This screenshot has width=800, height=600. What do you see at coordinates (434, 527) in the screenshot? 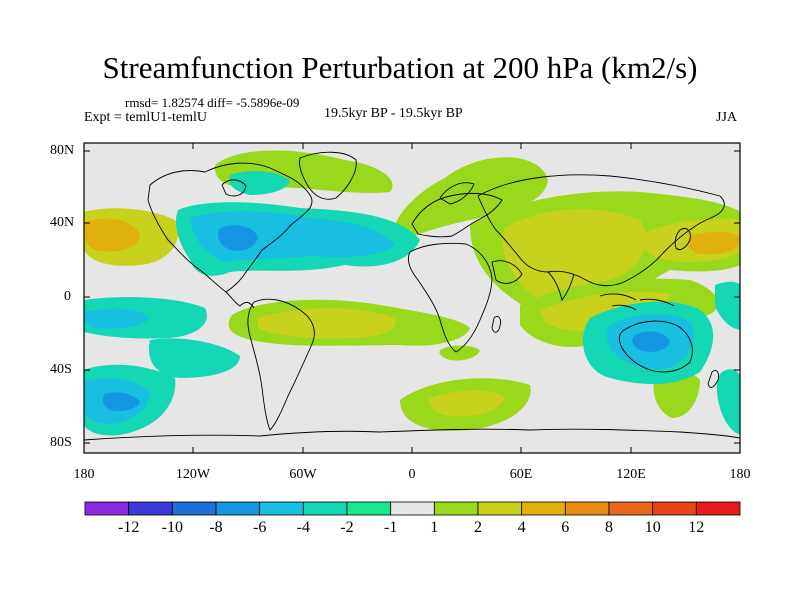
I see `colorbar-label: 1` at bounding box center [434, 527].